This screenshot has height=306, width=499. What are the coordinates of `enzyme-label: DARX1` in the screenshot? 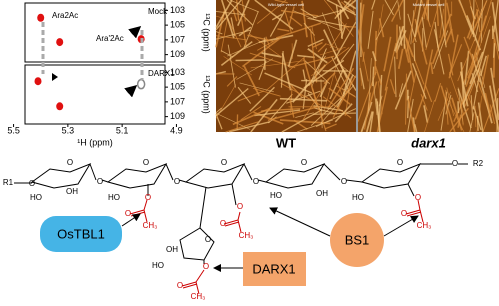 It's located at (273, 268).